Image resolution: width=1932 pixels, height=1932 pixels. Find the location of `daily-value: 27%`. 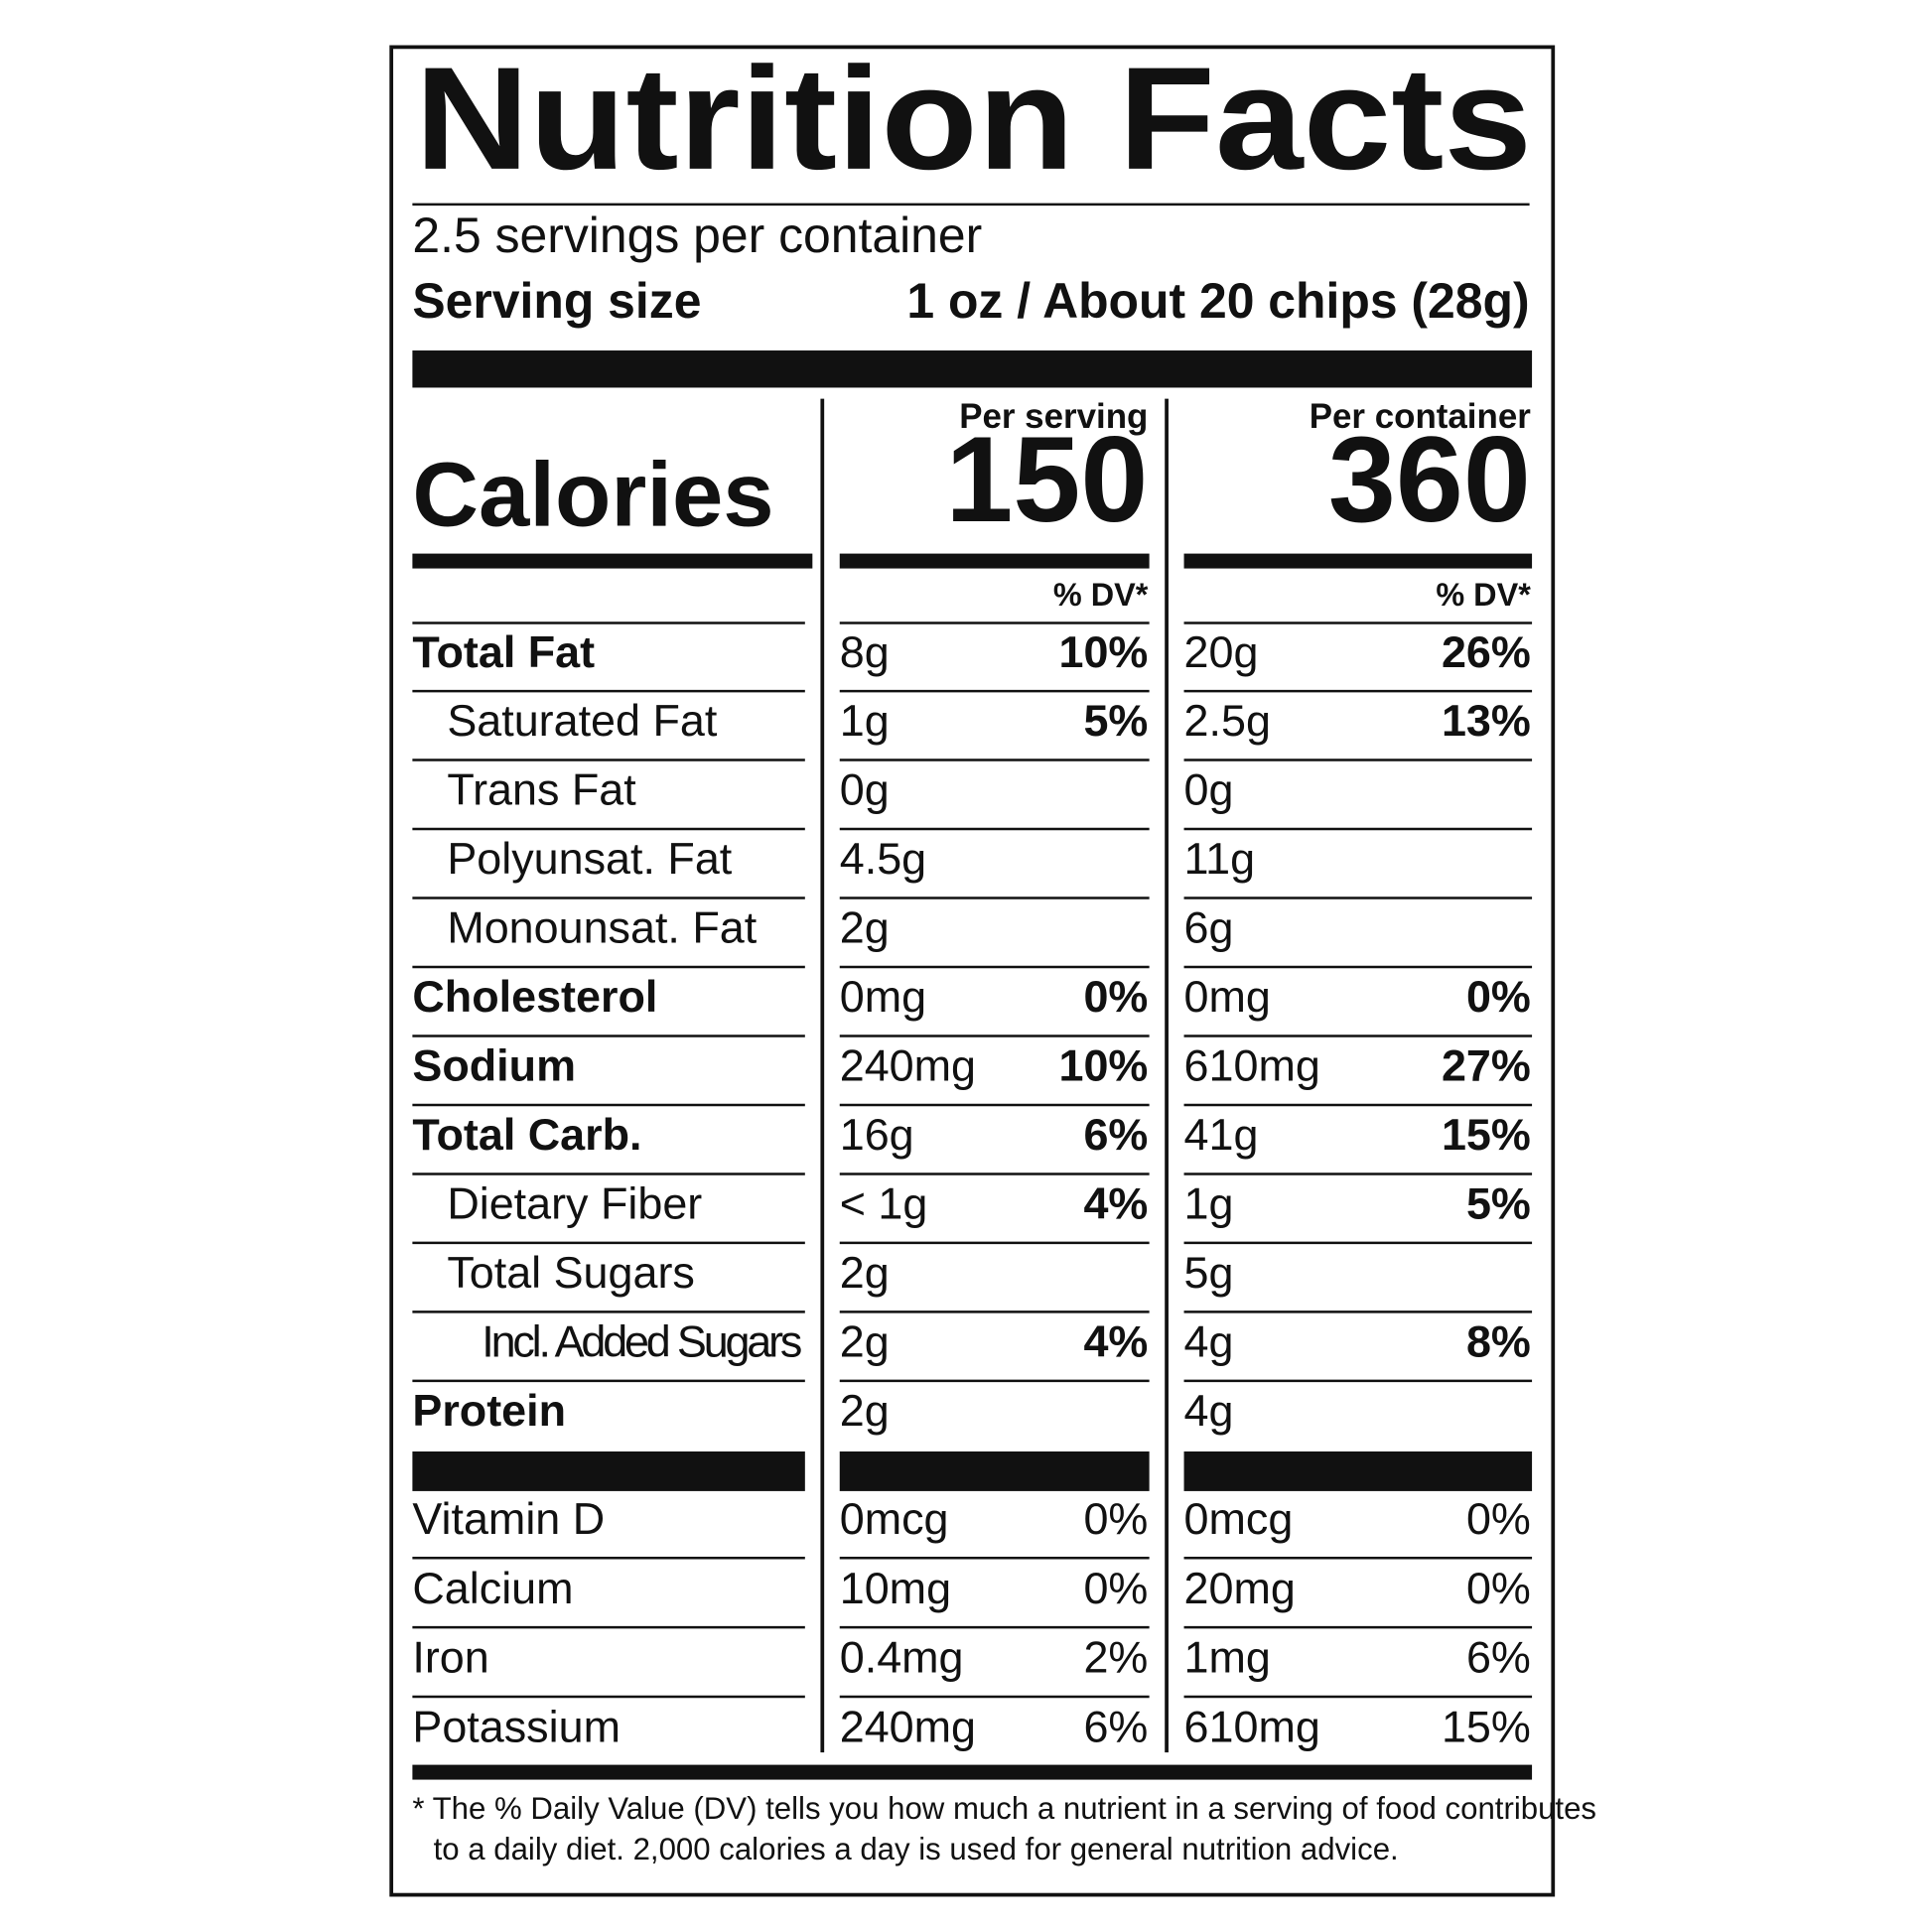

daily-value: 27% is located at coordinates (1486, 1066).